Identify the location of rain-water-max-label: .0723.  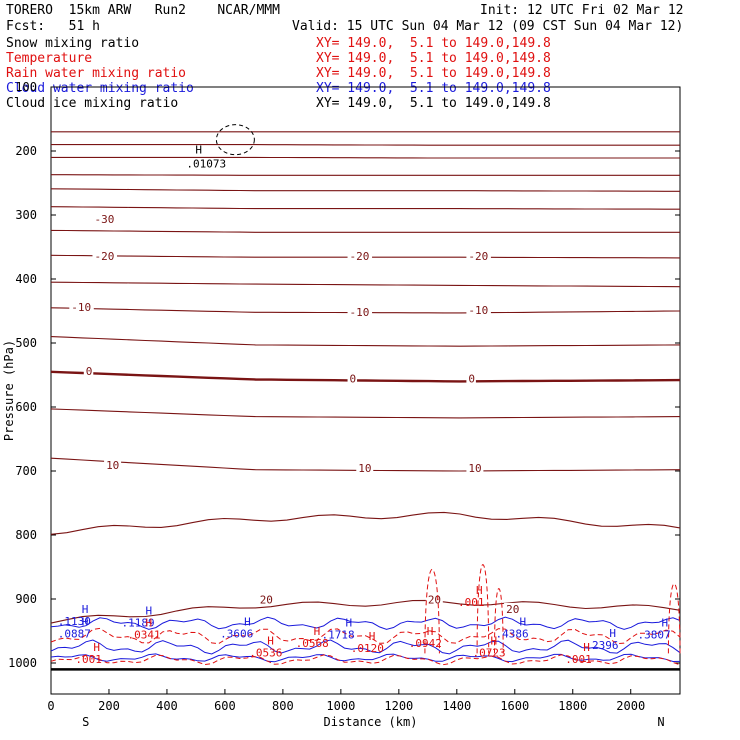
(488, 653).